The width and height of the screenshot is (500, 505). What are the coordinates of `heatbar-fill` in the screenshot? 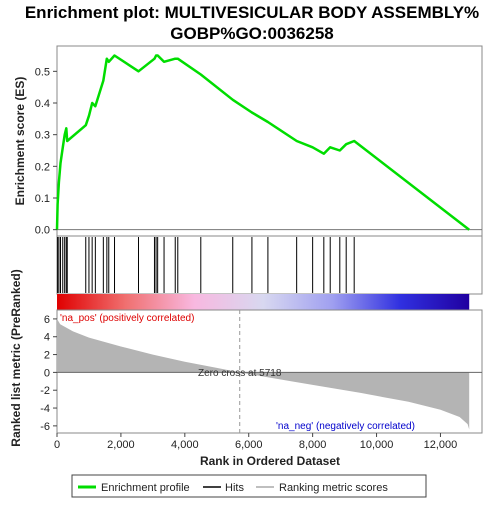 It's located at (263, 302).